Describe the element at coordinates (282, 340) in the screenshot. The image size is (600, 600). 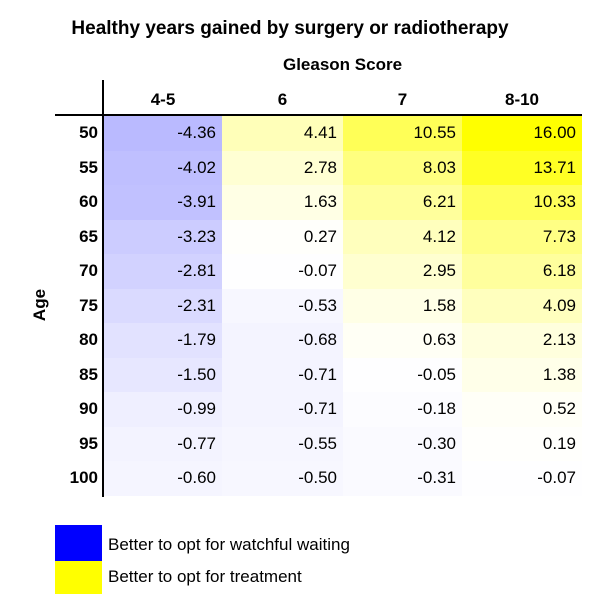
I see `heatmap-cell: -0.68` at that location.